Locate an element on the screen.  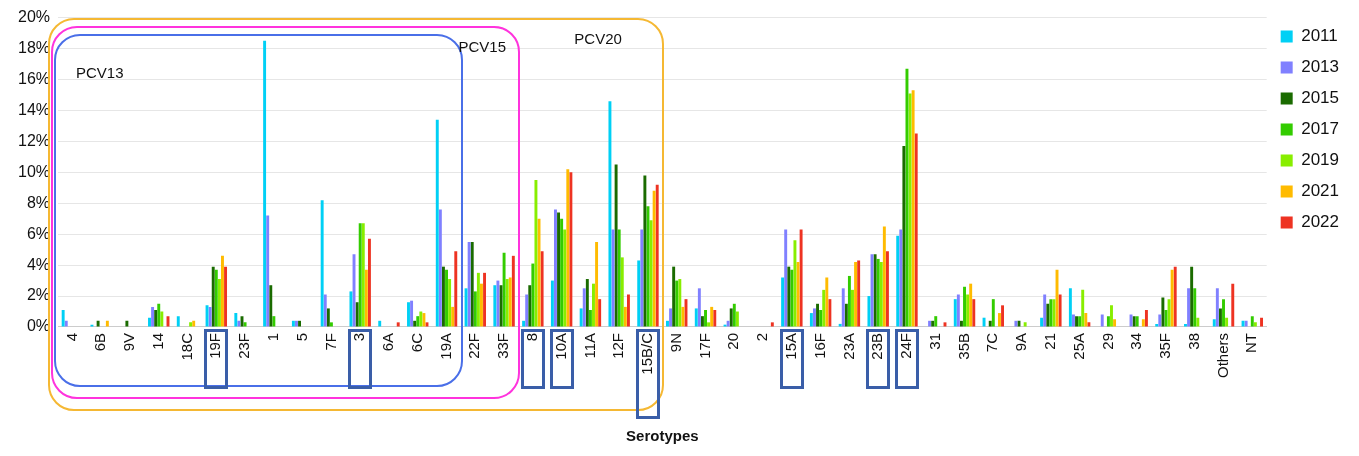
x-tick-label: 23A is located at coordinates (848, 346).